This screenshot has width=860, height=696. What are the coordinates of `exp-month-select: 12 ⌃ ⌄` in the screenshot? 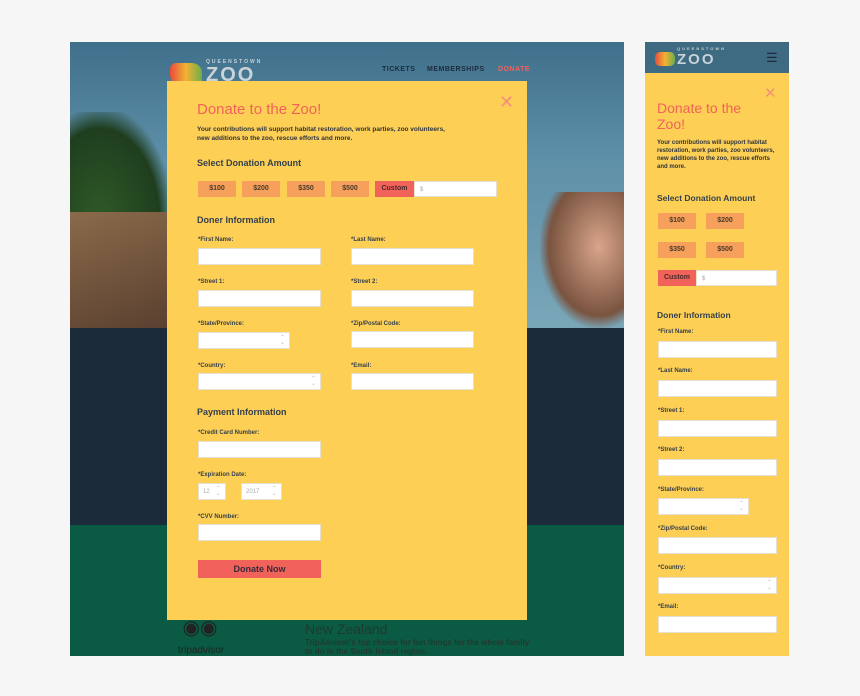 It's located at (212, 491).